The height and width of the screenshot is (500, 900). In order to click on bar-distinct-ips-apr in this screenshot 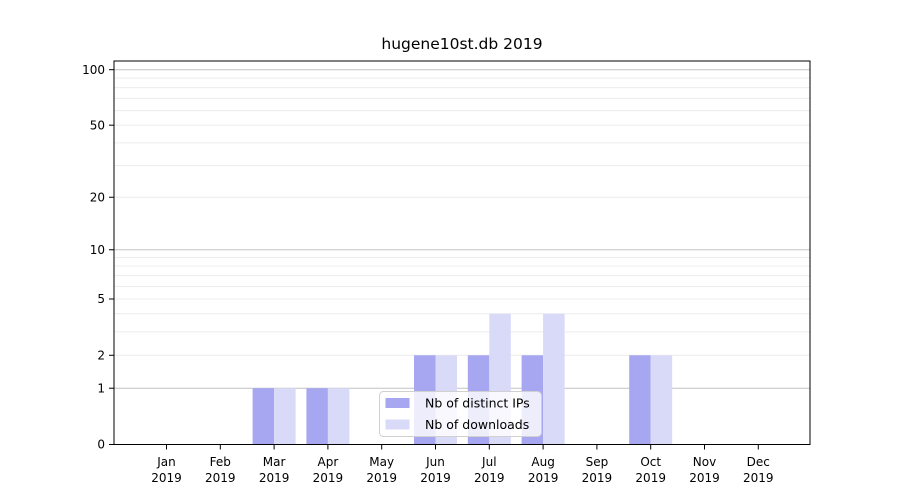, I will do `click(317, 416)`.